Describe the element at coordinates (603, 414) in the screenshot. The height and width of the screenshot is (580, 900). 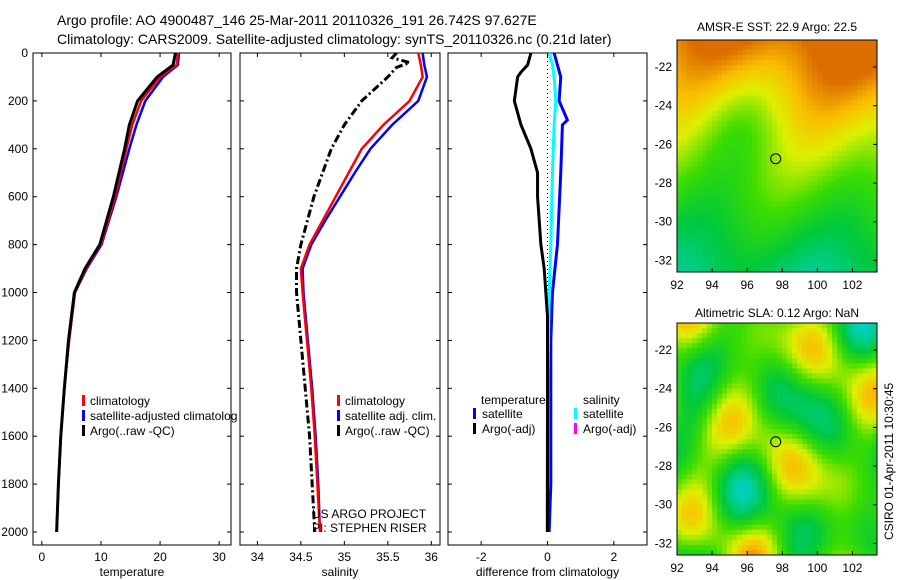
I see `legend-label: satellite` at that location.